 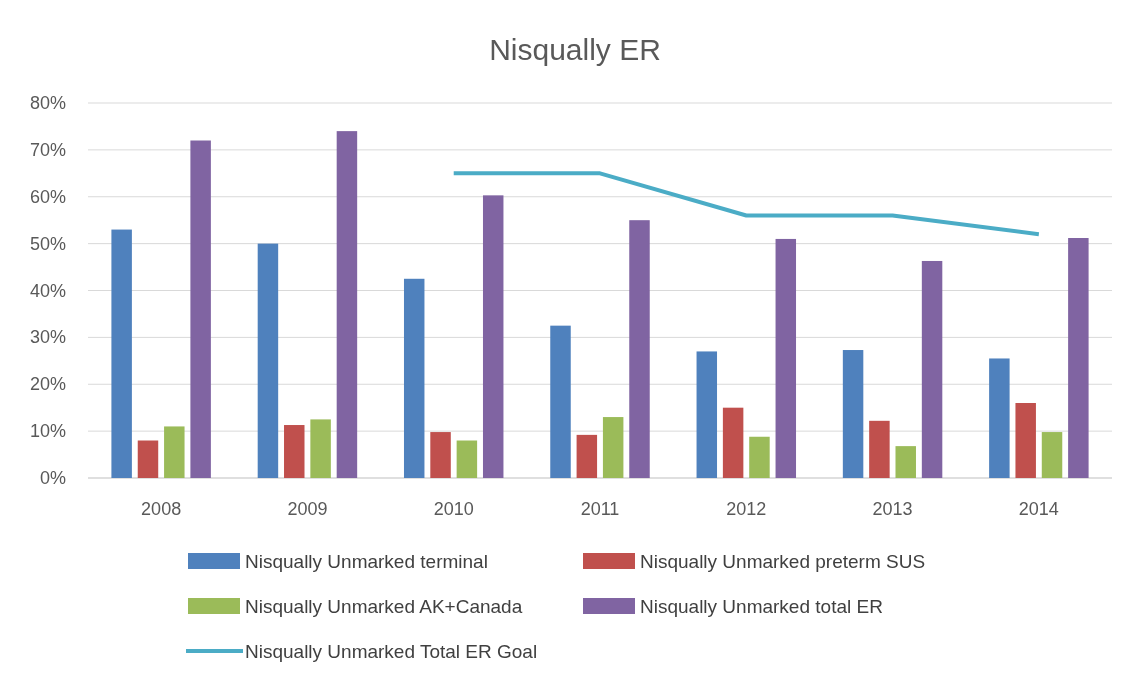 What do you see at coordinates (47, 337) in the screenshot?
I see `y-tick-label: 30%` at bounding box center [47, 337].